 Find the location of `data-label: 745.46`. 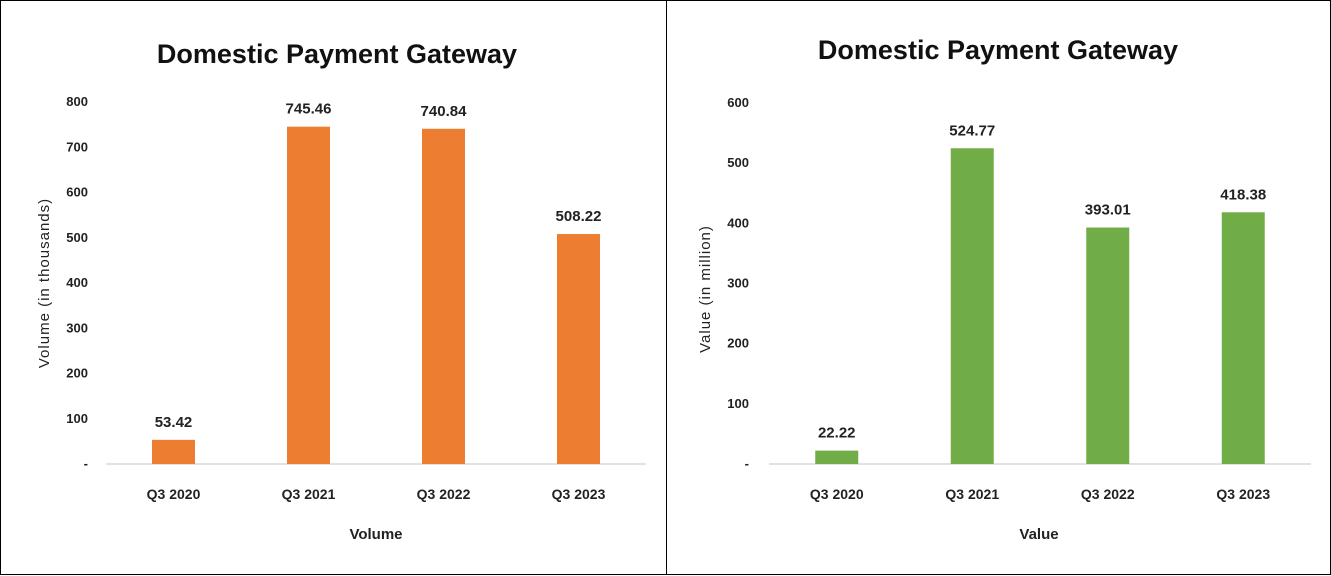

data-label: 745.46 is located at coordinates (309, 109).